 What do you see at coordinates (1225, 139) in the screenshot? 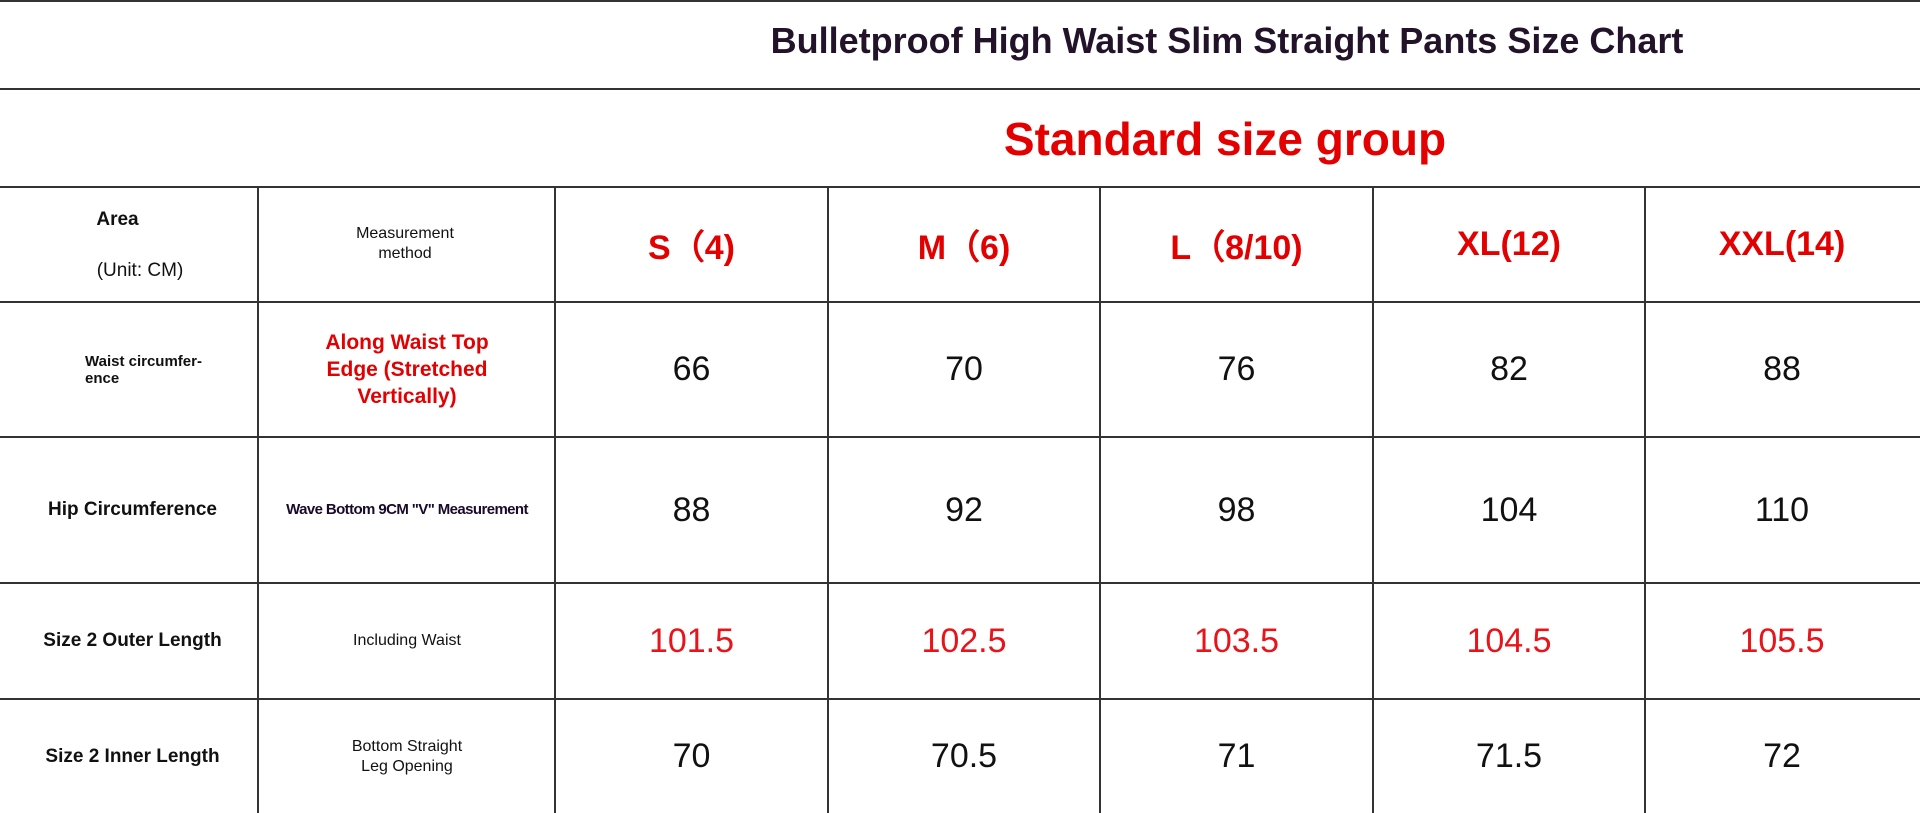
I see `size-group-title: Standard size group` at bounding box center [1225, 139].